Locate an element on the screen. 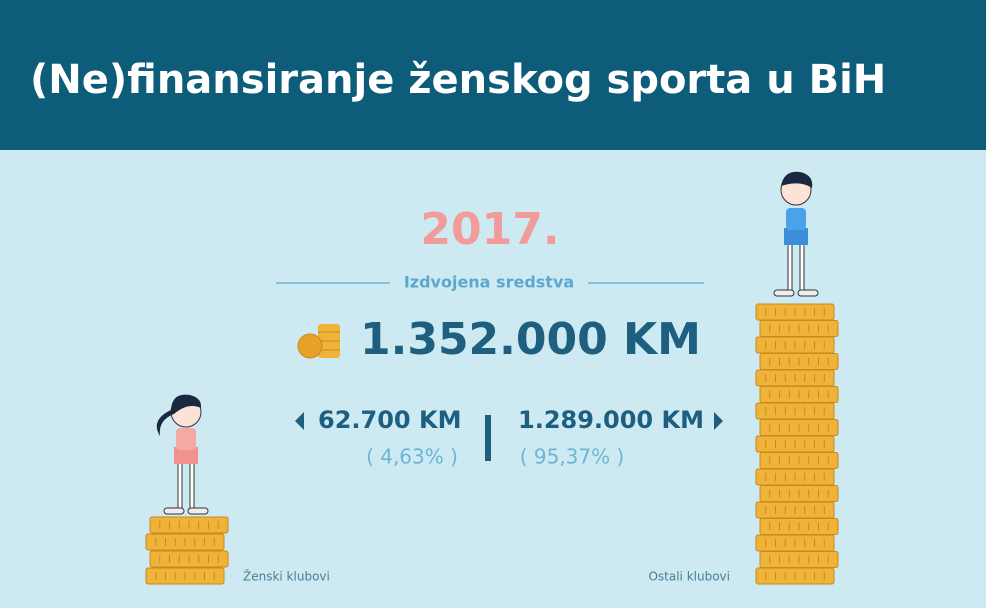  subtitle: Izdvojena sredstva is located at coordinates (489, 282).